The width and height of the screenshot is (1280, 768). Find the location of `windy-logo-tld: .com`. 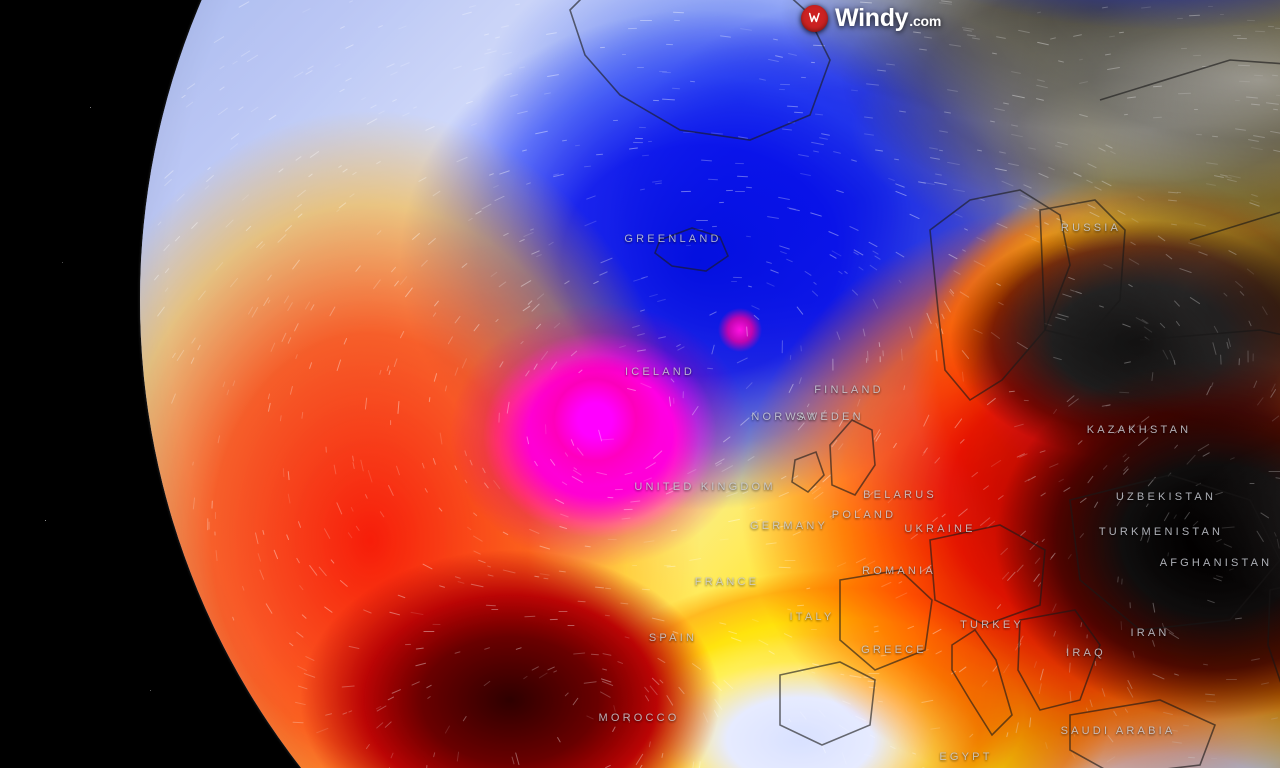

windy-logo-tld: .com is located at coordinates (925, 21).